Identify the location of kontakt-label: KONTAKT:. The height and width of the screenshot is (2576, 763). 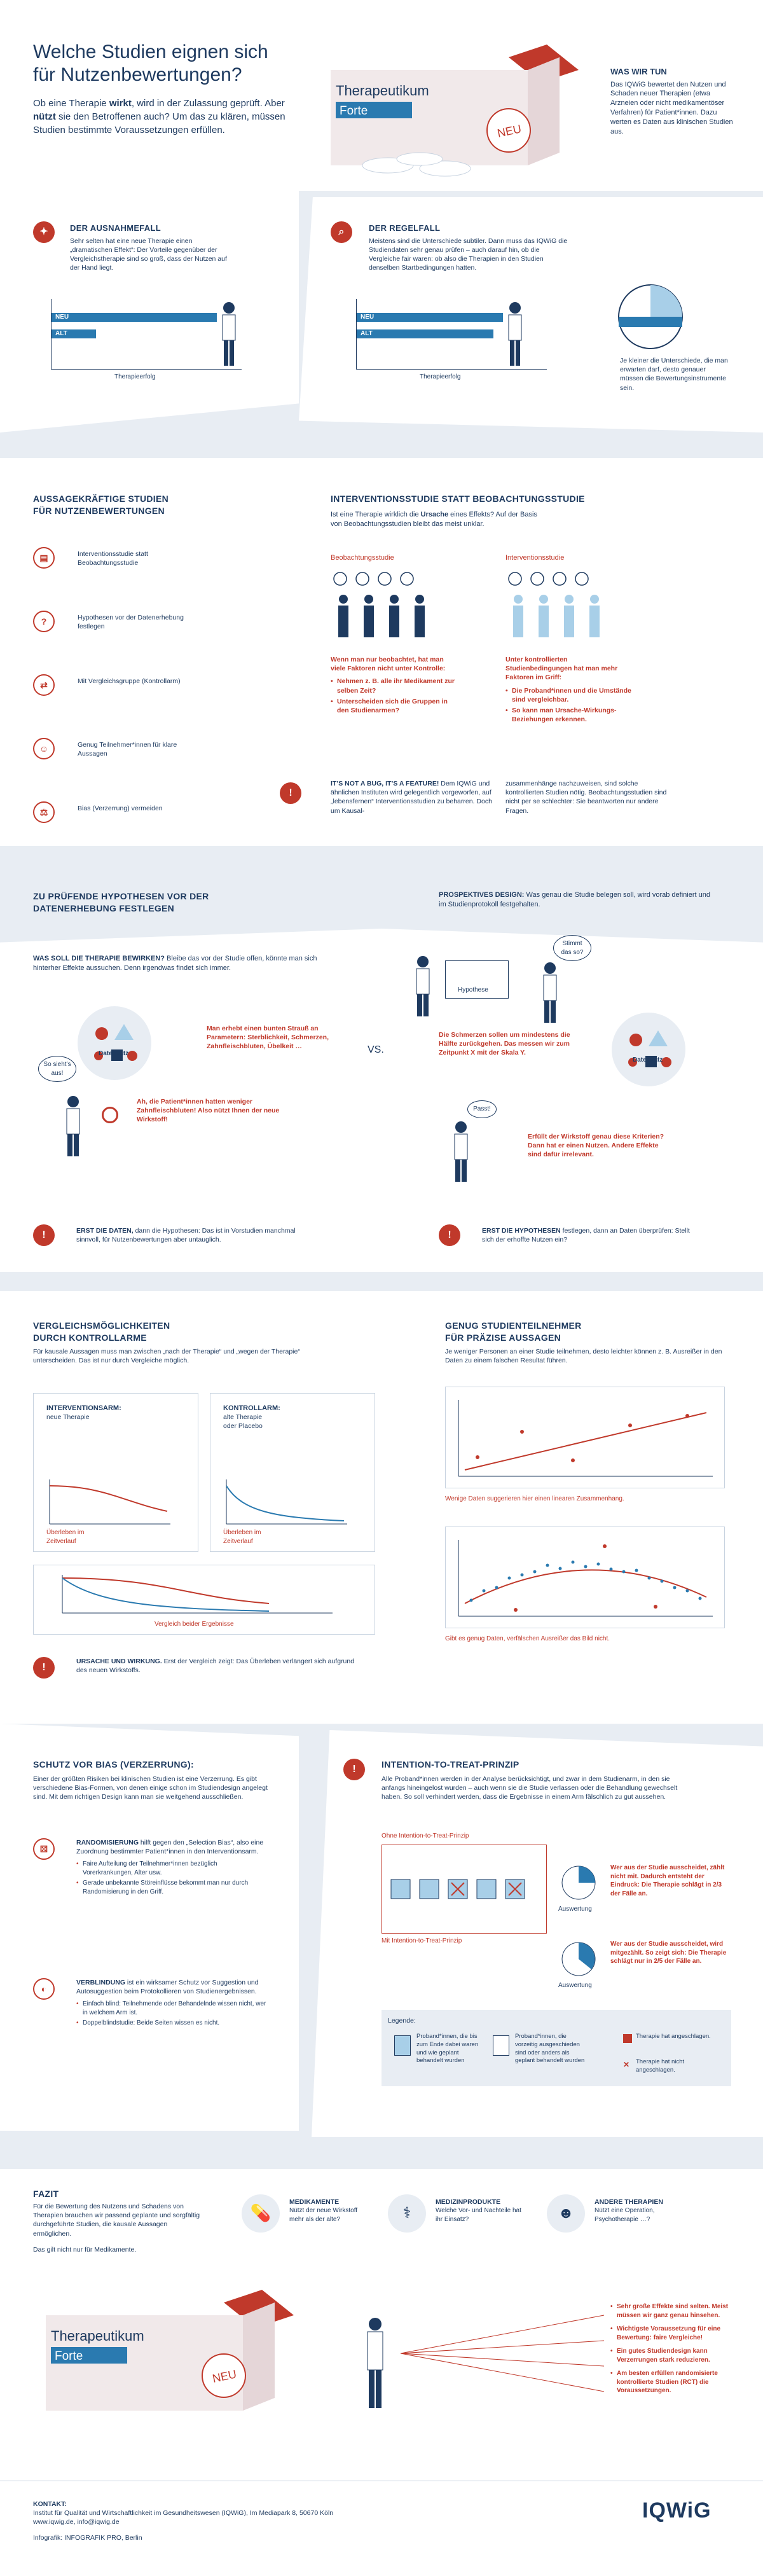
(50, 2504).